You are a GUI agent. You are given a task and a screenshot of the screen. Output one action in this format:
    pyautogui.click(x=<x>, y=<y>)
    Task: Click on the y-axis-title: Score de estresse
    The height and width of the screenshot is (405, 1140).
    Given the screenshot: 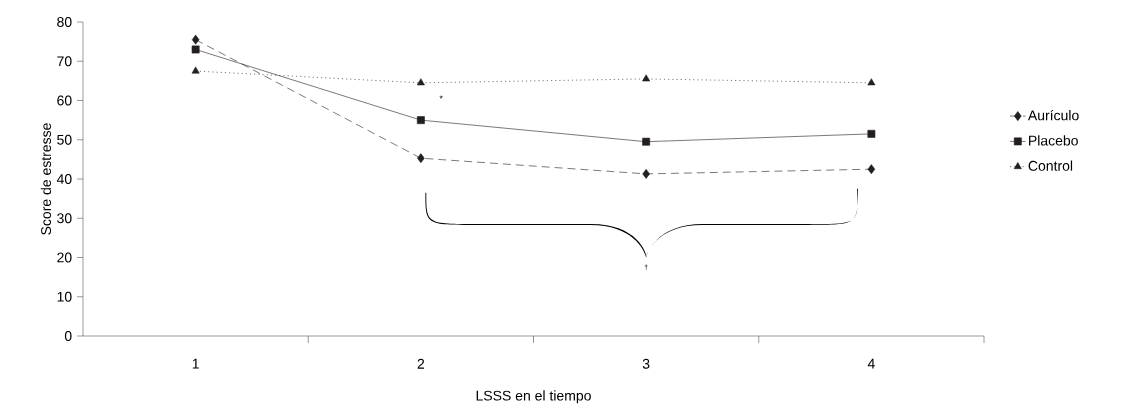 What is the action you would take?
    pyautogui.click(x=46, y=179)
    